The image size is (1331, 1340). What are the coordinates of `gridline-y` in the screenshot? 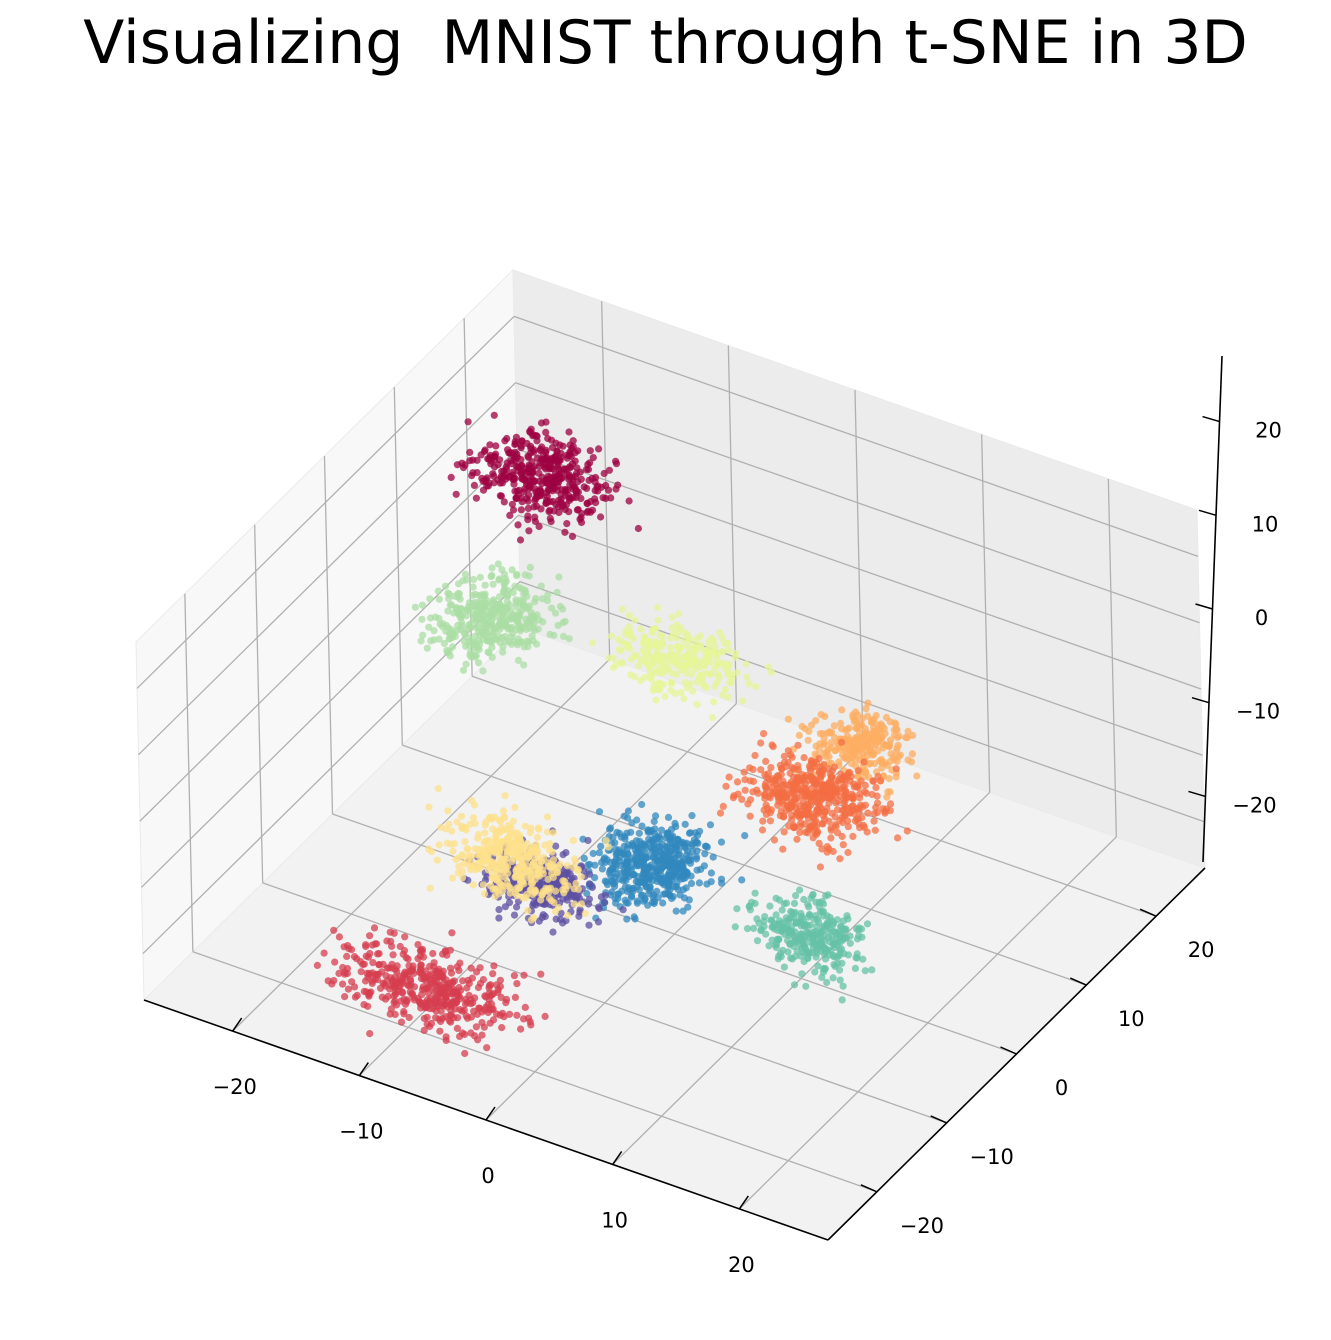 It's located at (744, 865).